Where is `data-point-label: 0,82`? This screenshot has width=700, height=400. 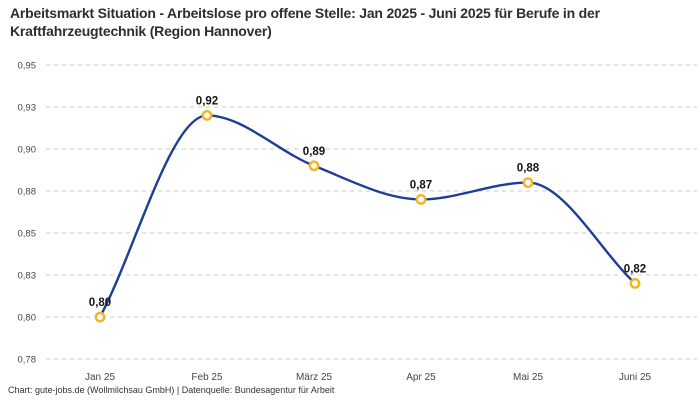
data-point-label: 0,82 is located at coordinates (635, 269).